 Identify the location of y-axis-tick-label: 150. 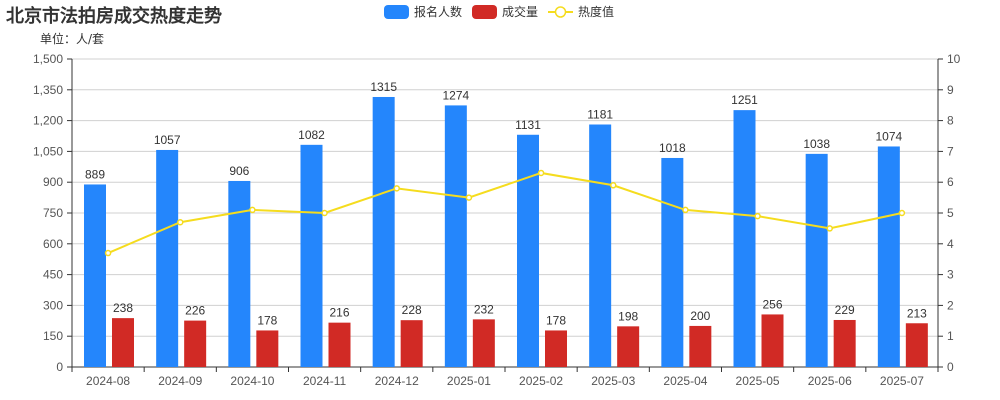
(53, 336).